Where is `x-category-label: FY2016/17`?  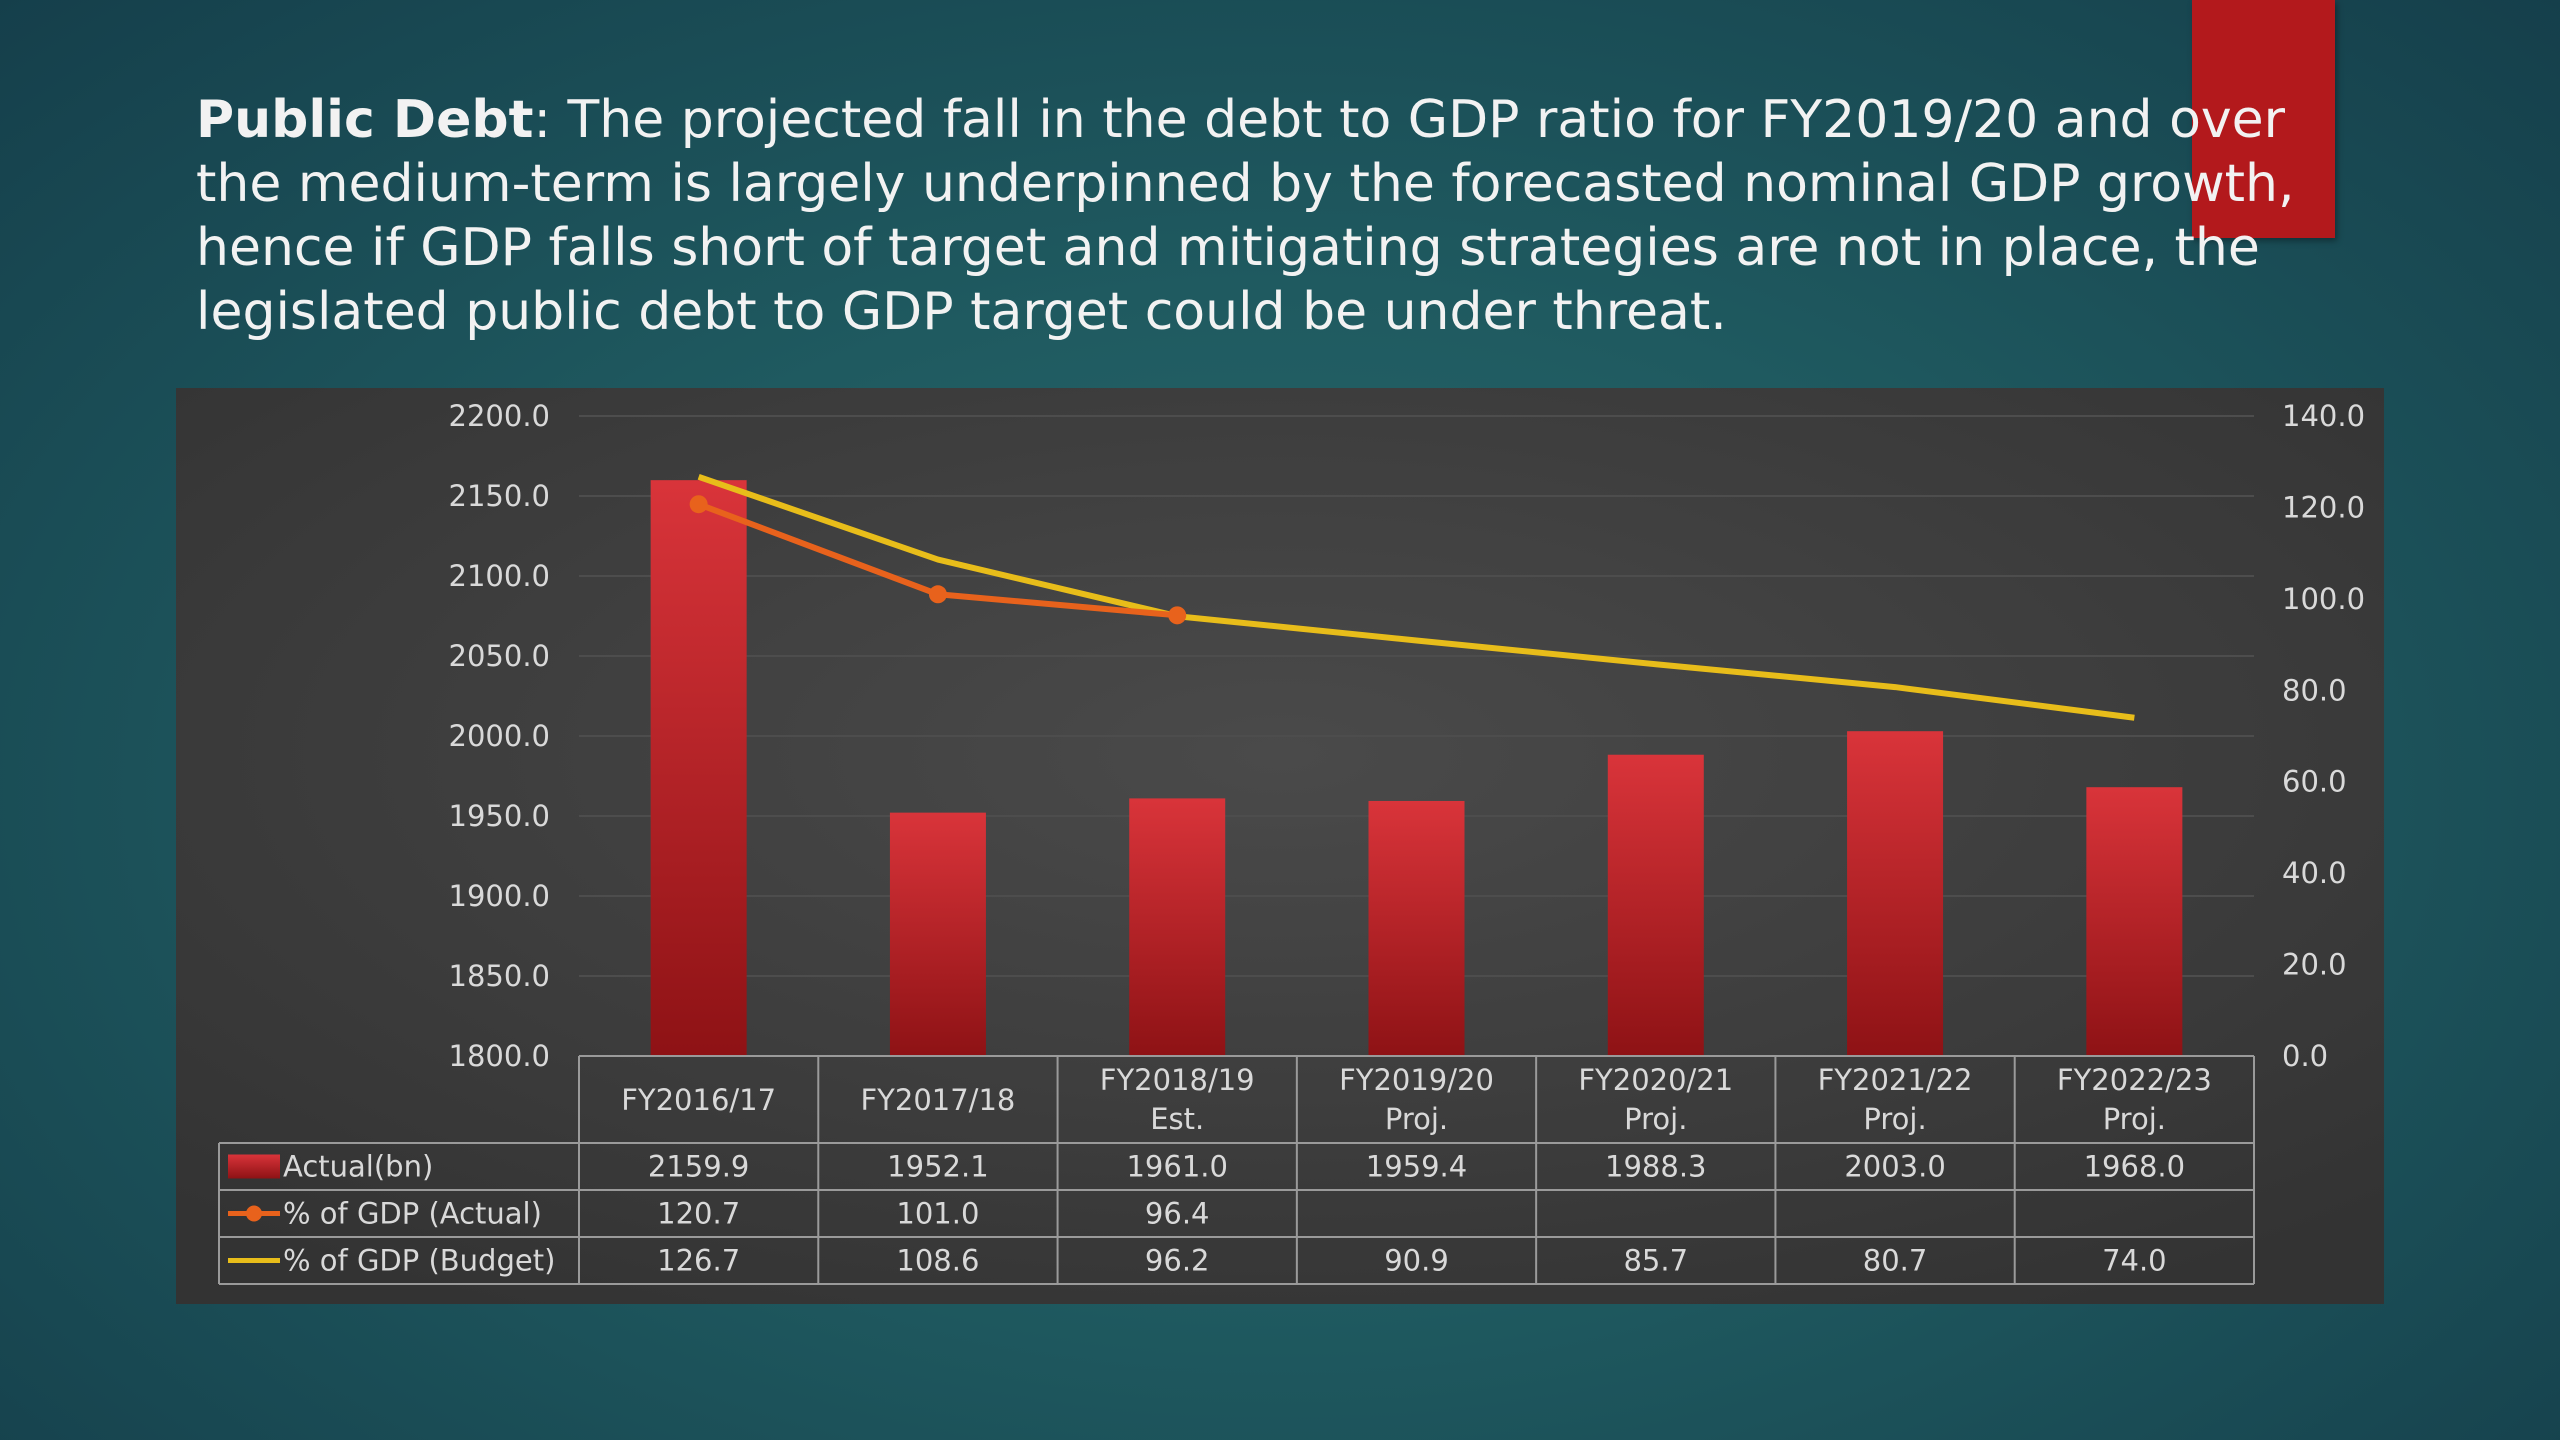 x-category-label: FY2016/17 is located at coordinates (698, 1100).